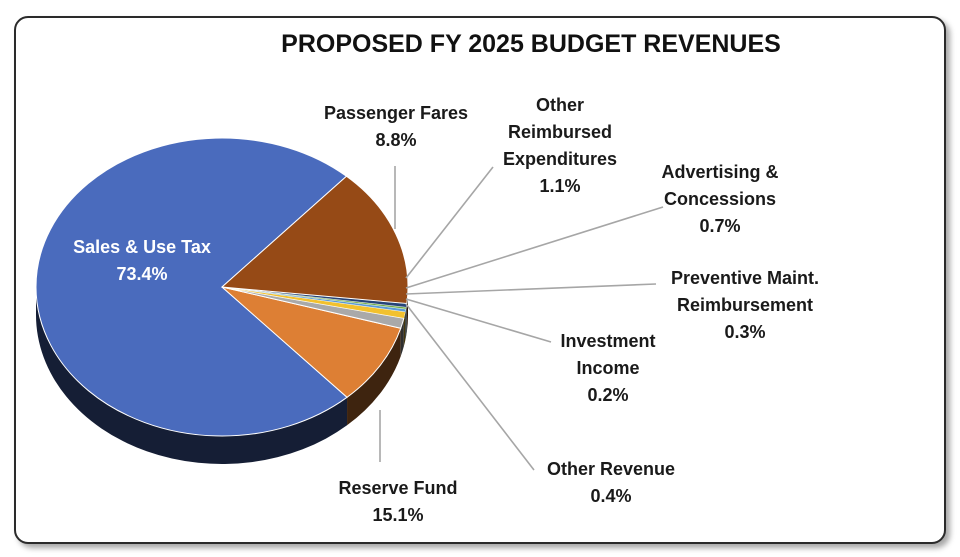 This screenshot has height=557, width=960. I want to click on pie-depth, so click(222, 375).